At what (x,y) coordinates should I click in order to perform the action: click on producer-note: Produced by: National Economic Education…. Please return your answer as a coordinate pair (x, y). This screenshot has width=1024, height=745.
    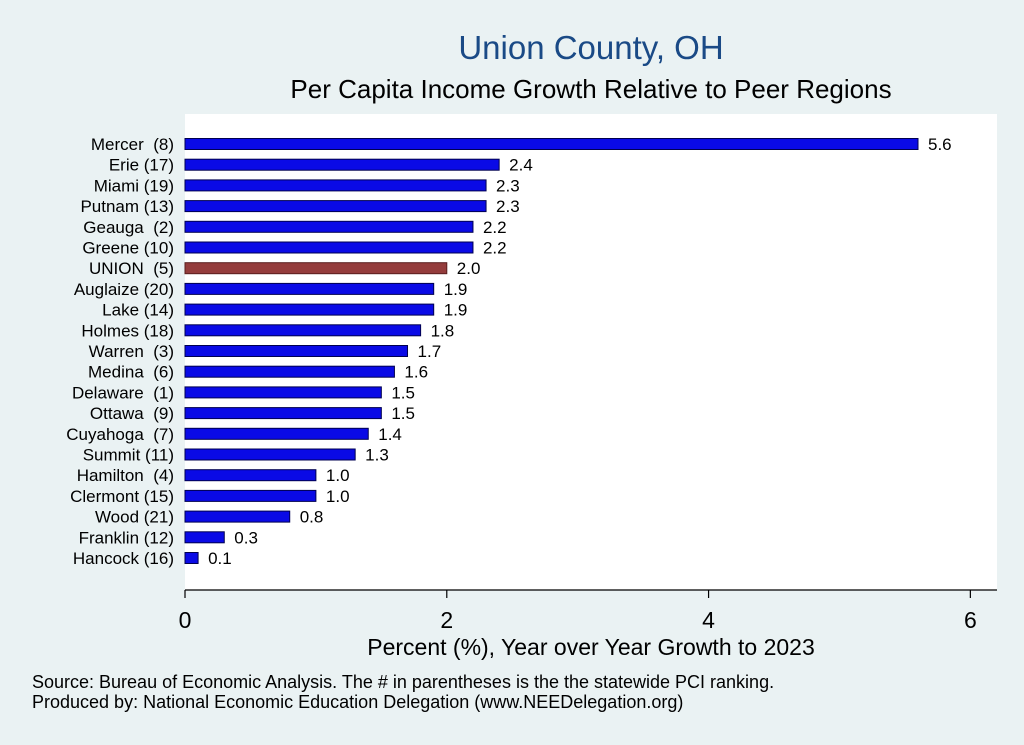
    Looking at the image, I should click on (358, 702).